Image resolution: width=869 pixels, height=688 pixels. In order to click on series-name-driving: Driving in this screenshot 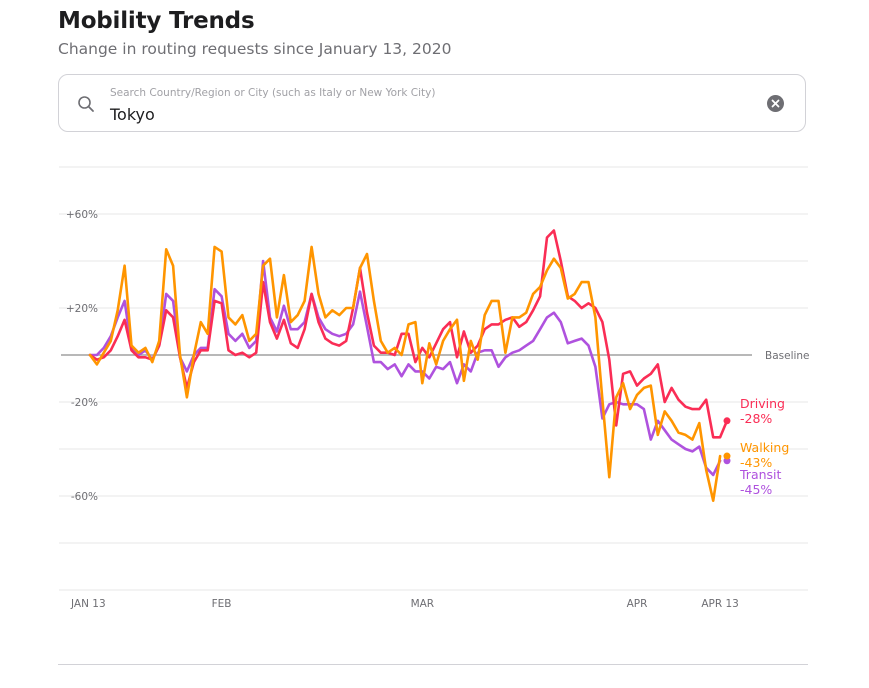, I will do `click(762, 403)`.